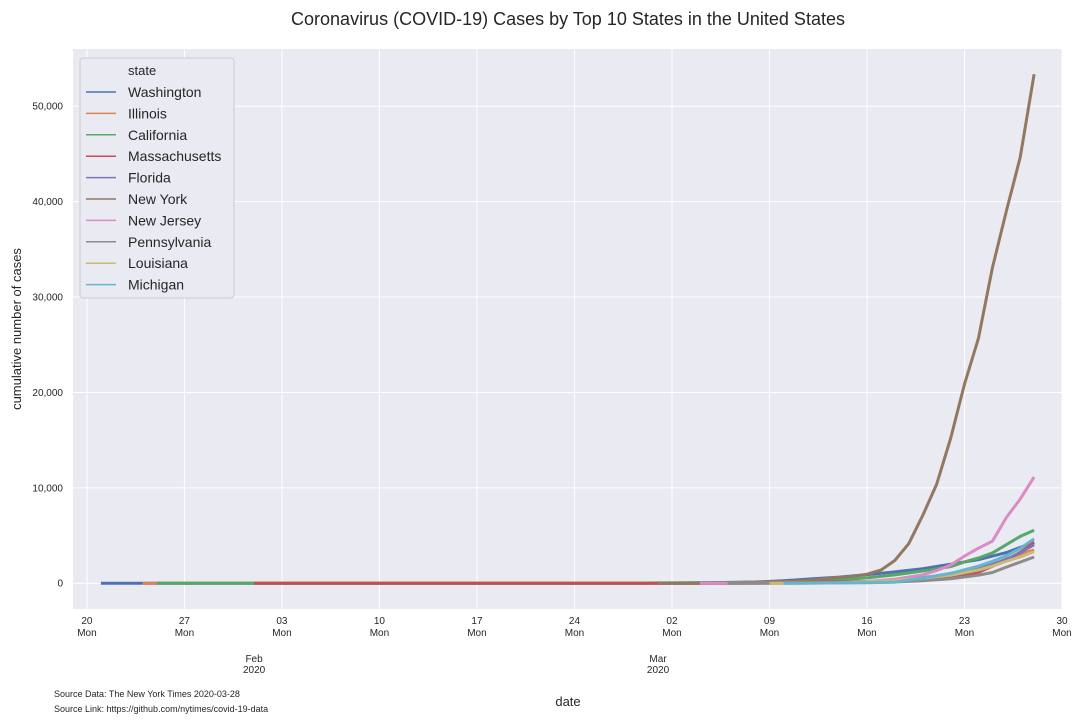  Describe the element at coordinates (282, 621) in the screenshot. I see `x-tick-day: 03` at that location.